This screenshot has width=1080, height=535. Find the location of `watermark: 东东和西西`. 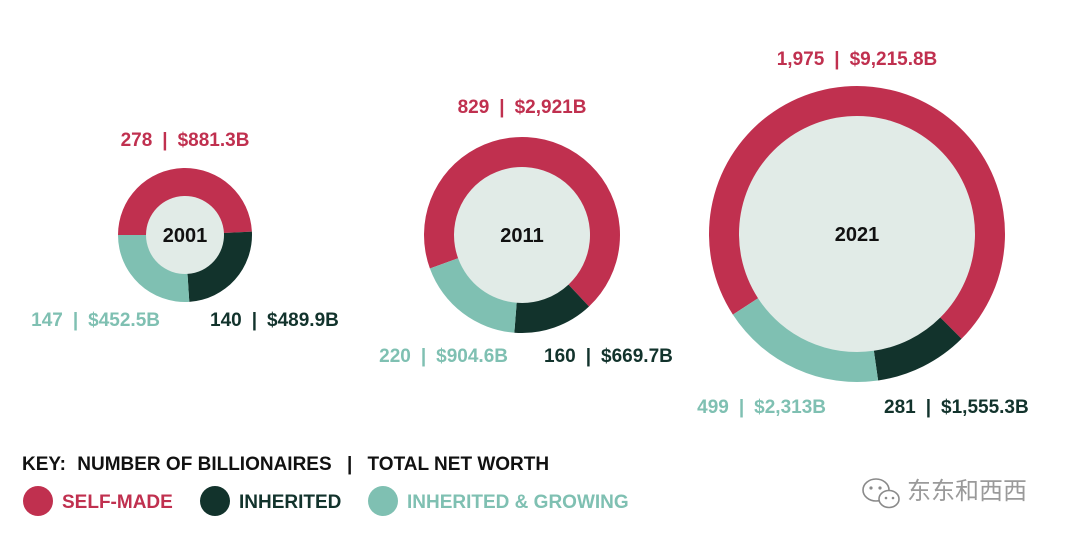

watermark: 东东和西西 is located at coordinates (944, 493).